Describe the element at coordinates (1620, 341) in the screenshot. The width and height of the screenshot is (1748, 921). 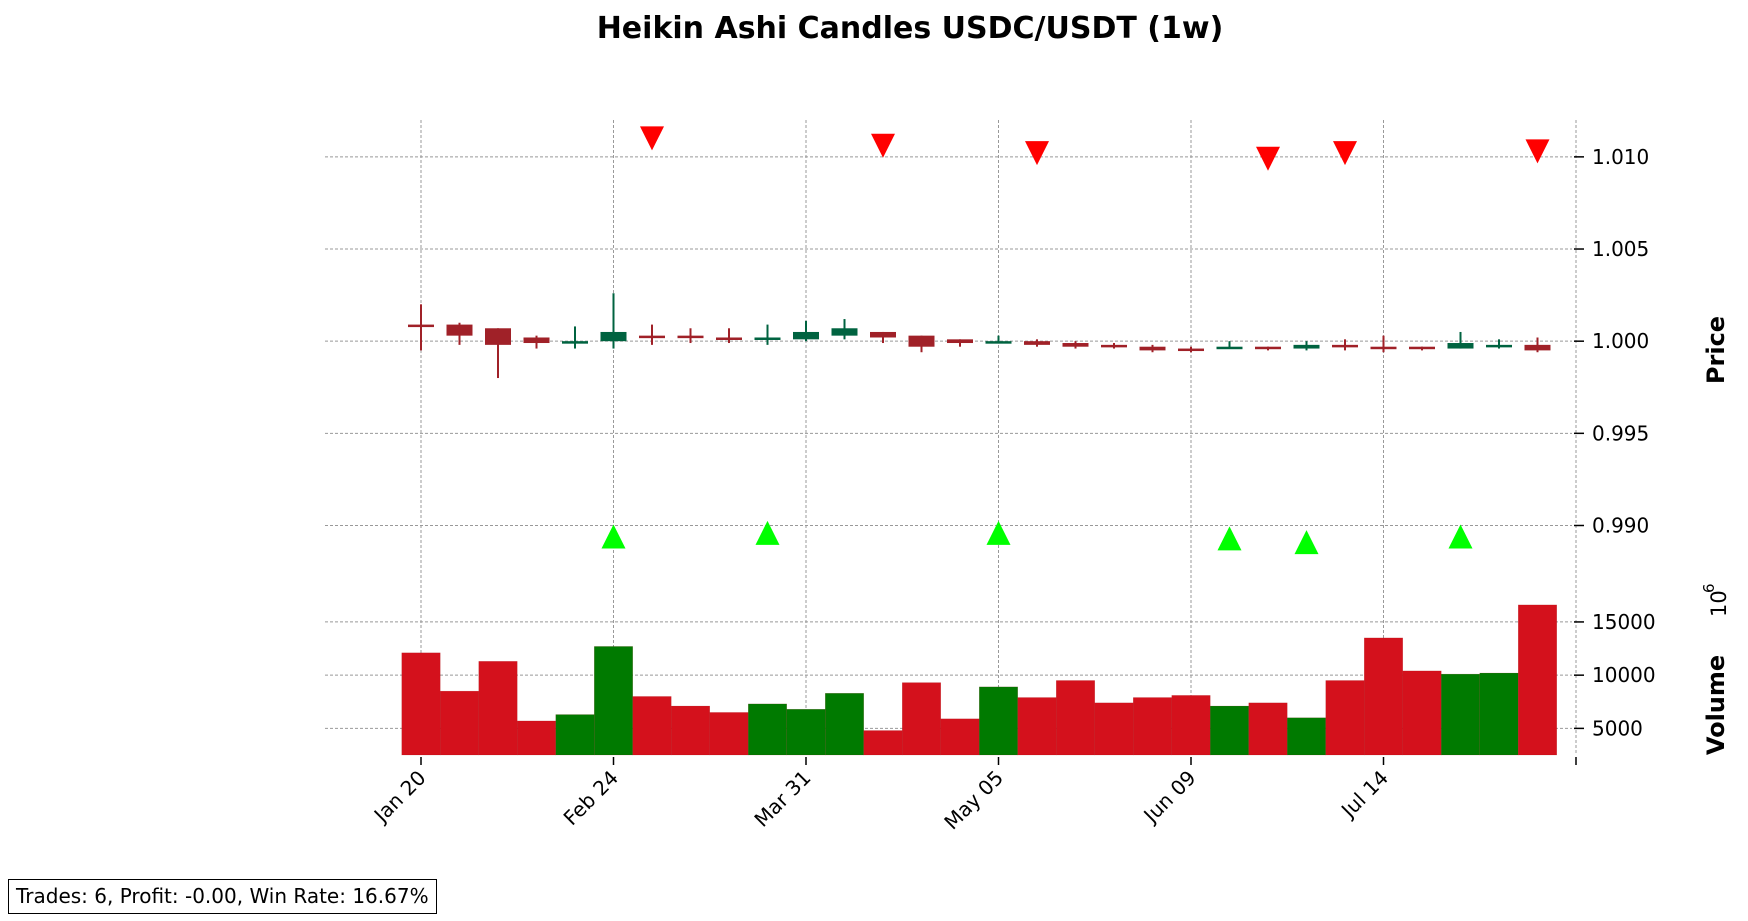
I see `price-tick-label: 1.000` at that location.